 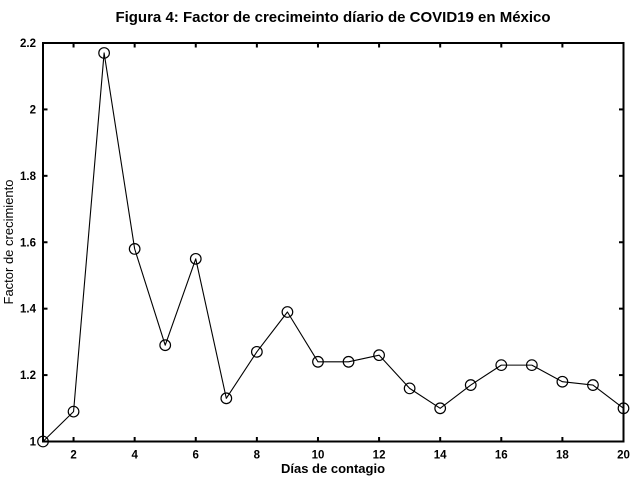 I want to click on x-tick-label: 20, so click(x=623, y=456).